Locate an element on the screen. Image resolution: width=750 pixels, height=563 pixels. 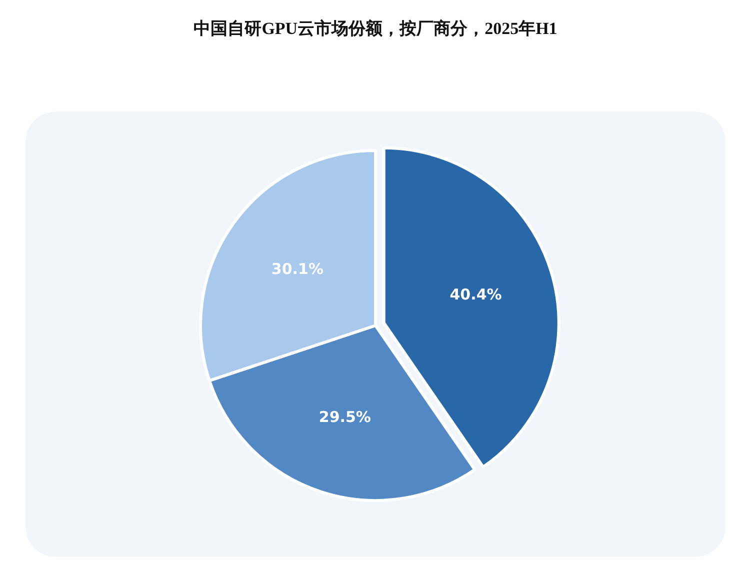
chart-title: 中国自研GPU云市场份额，按厂商分，2025年H1 is located at coordinates (376, 28).